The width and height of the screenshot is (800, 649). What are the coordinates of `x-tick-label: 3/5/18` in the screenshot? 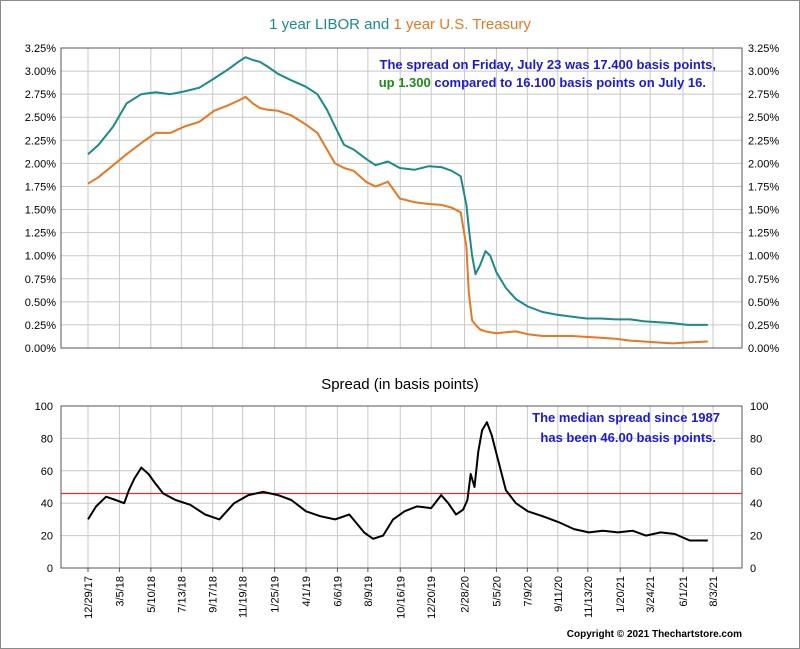 It's located at (120, 591).